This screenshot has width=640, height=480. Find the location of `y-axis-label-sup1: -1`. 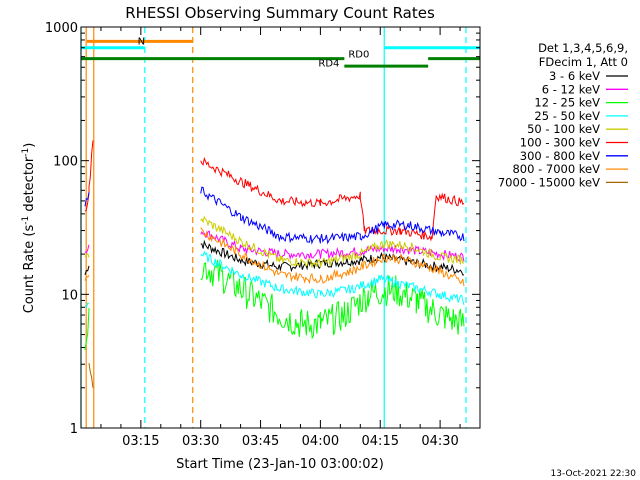

y-axis-label-sup1: -1 is located at coordinates (26, 220).